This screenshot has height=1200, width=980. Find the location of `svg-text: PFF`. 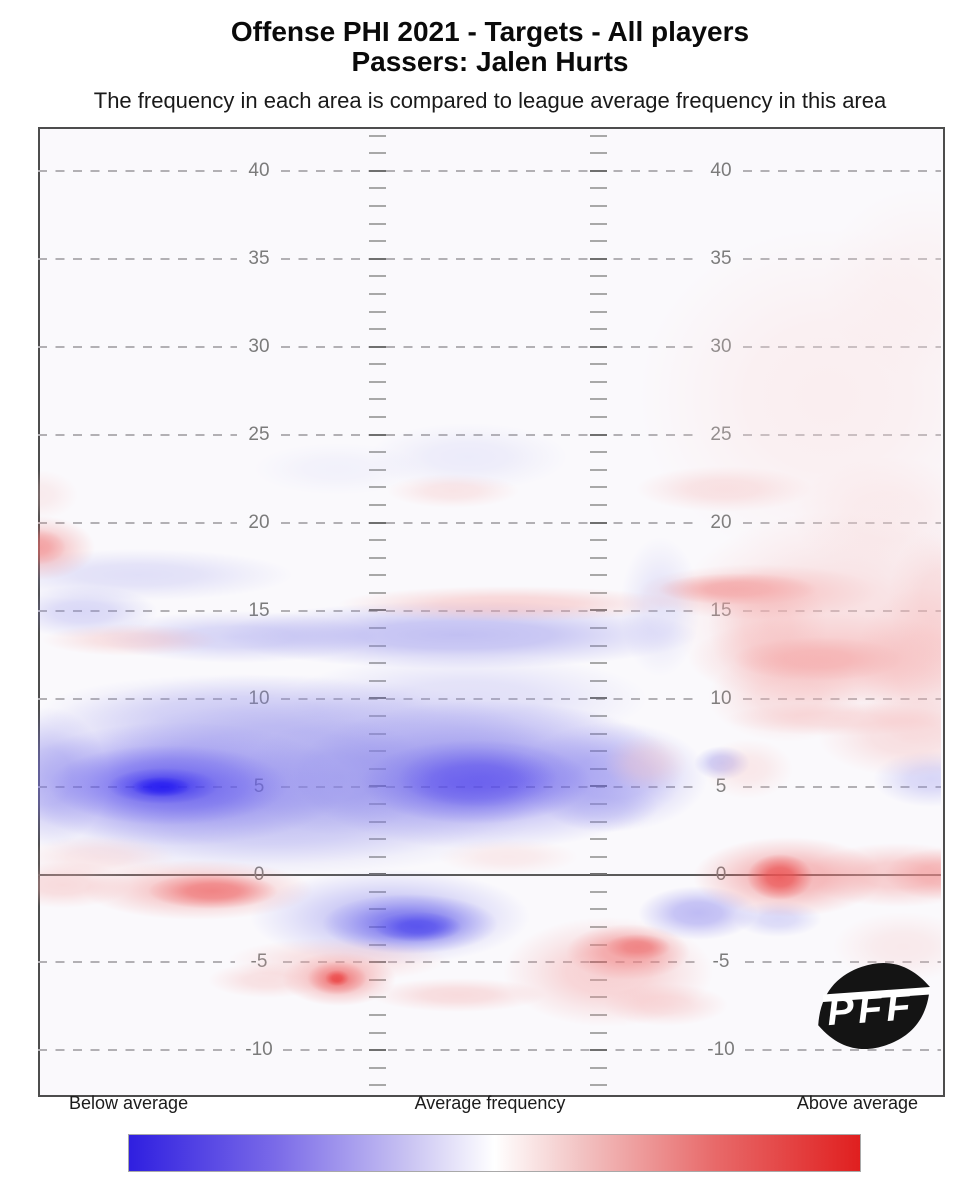

svg-text: PFF is located at coordinates (871, 1009).